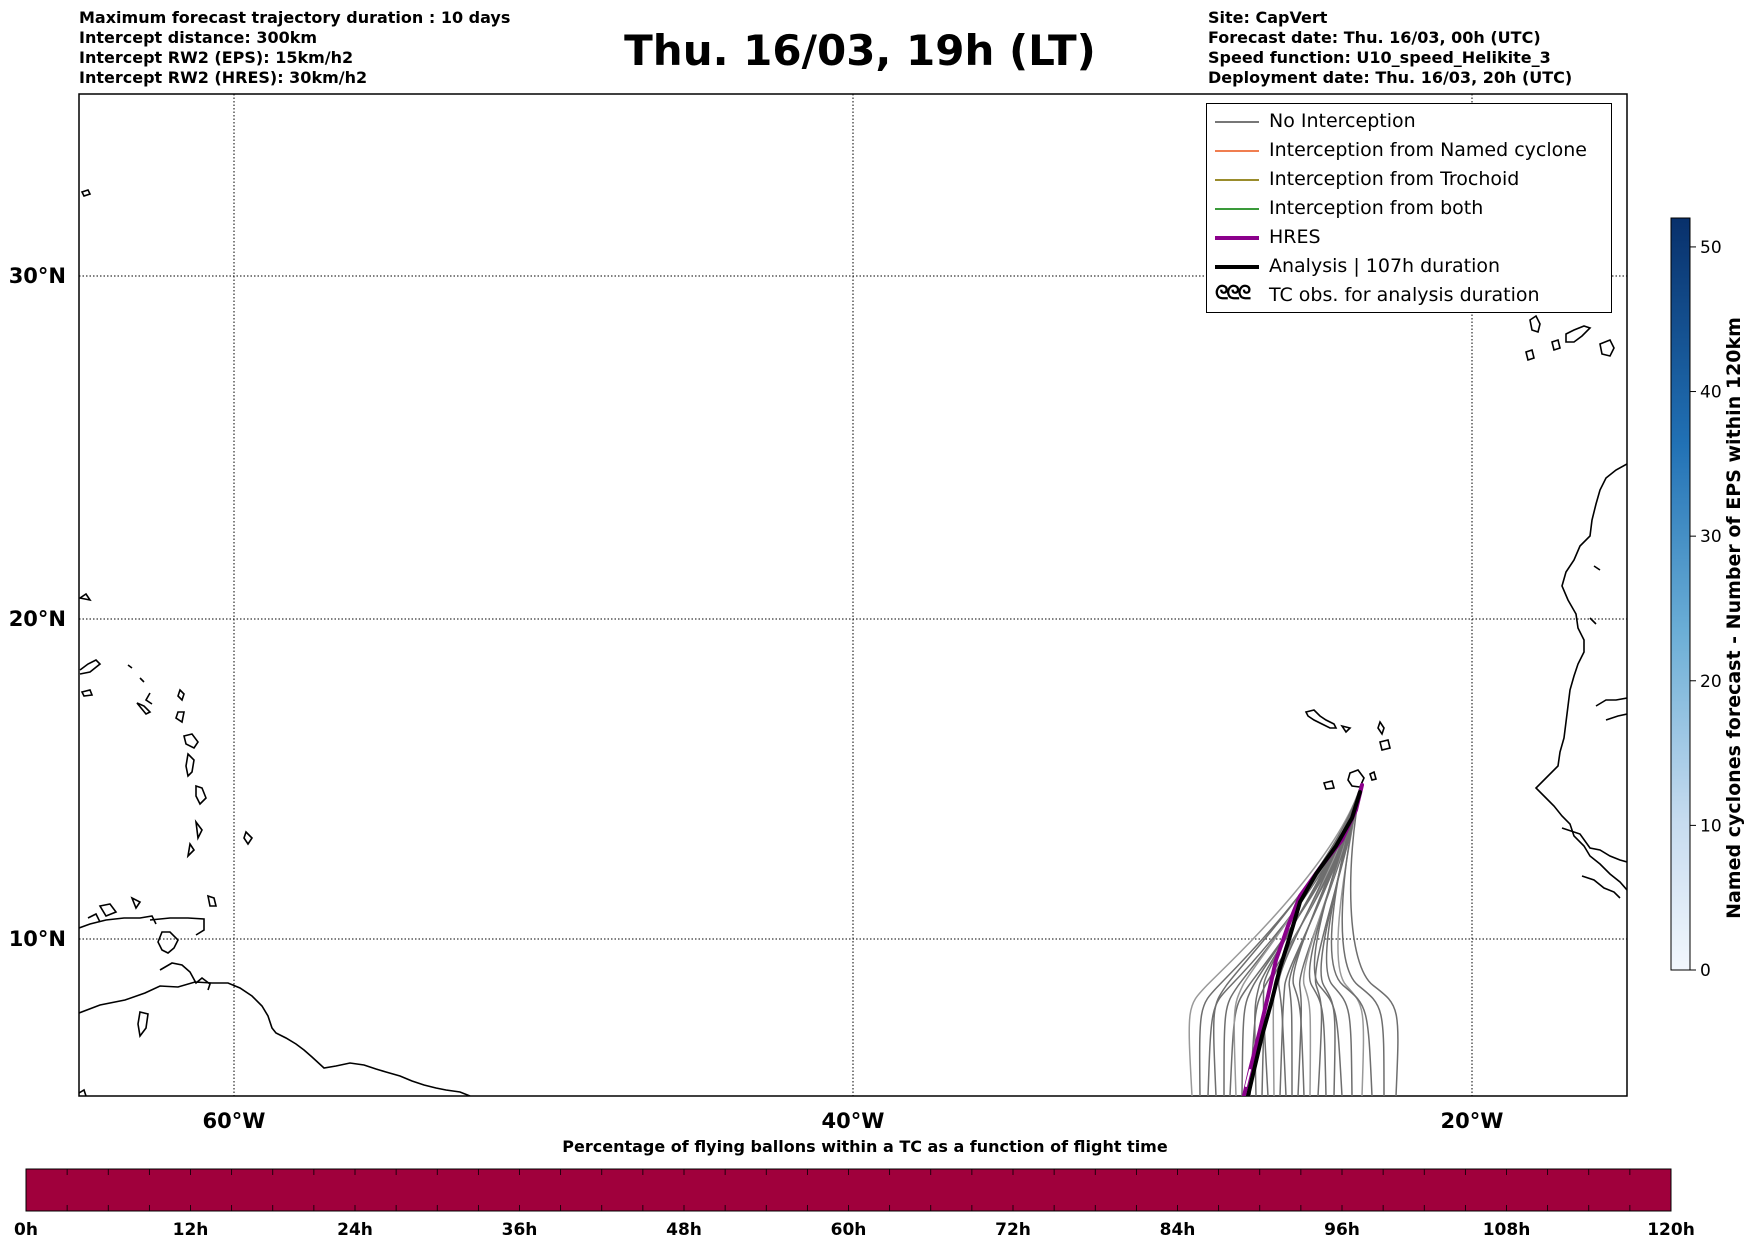 The width and height of the screenshot is (1752, 1241). I want to click on cyclone-colorbar-tick: 50, so click(1711, 248).